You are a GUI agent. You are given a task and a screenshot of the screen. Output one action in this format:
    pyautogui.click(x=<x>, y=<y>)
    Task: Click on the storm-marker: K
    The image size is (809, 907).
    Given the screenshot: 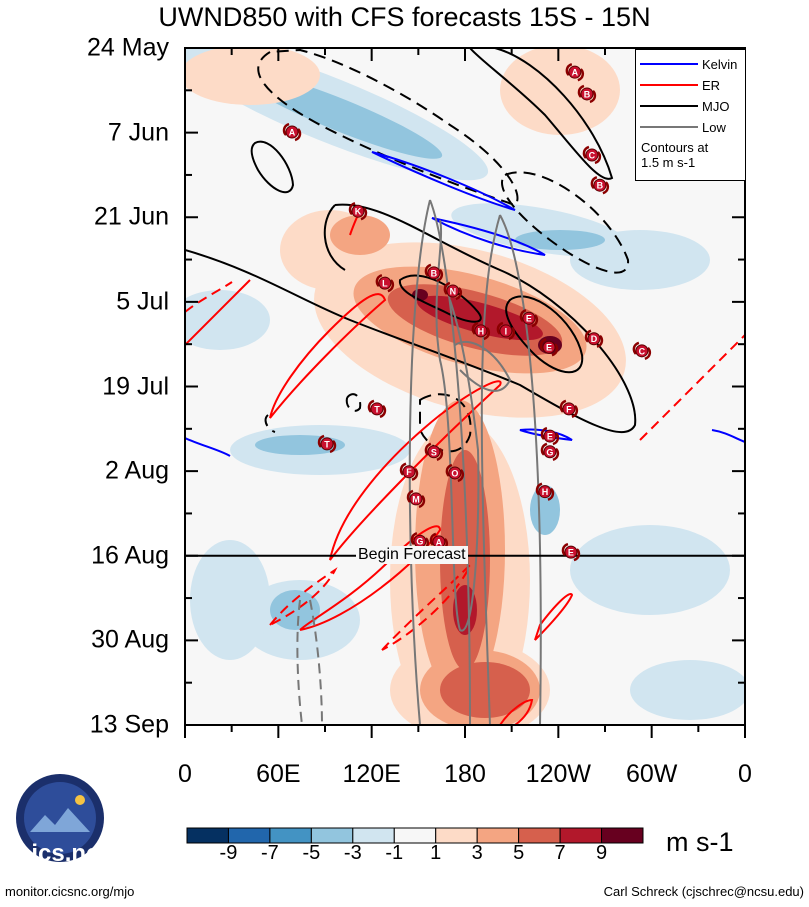 What is the action you would take?
    pyautogui.click(x=358, y=211)
    